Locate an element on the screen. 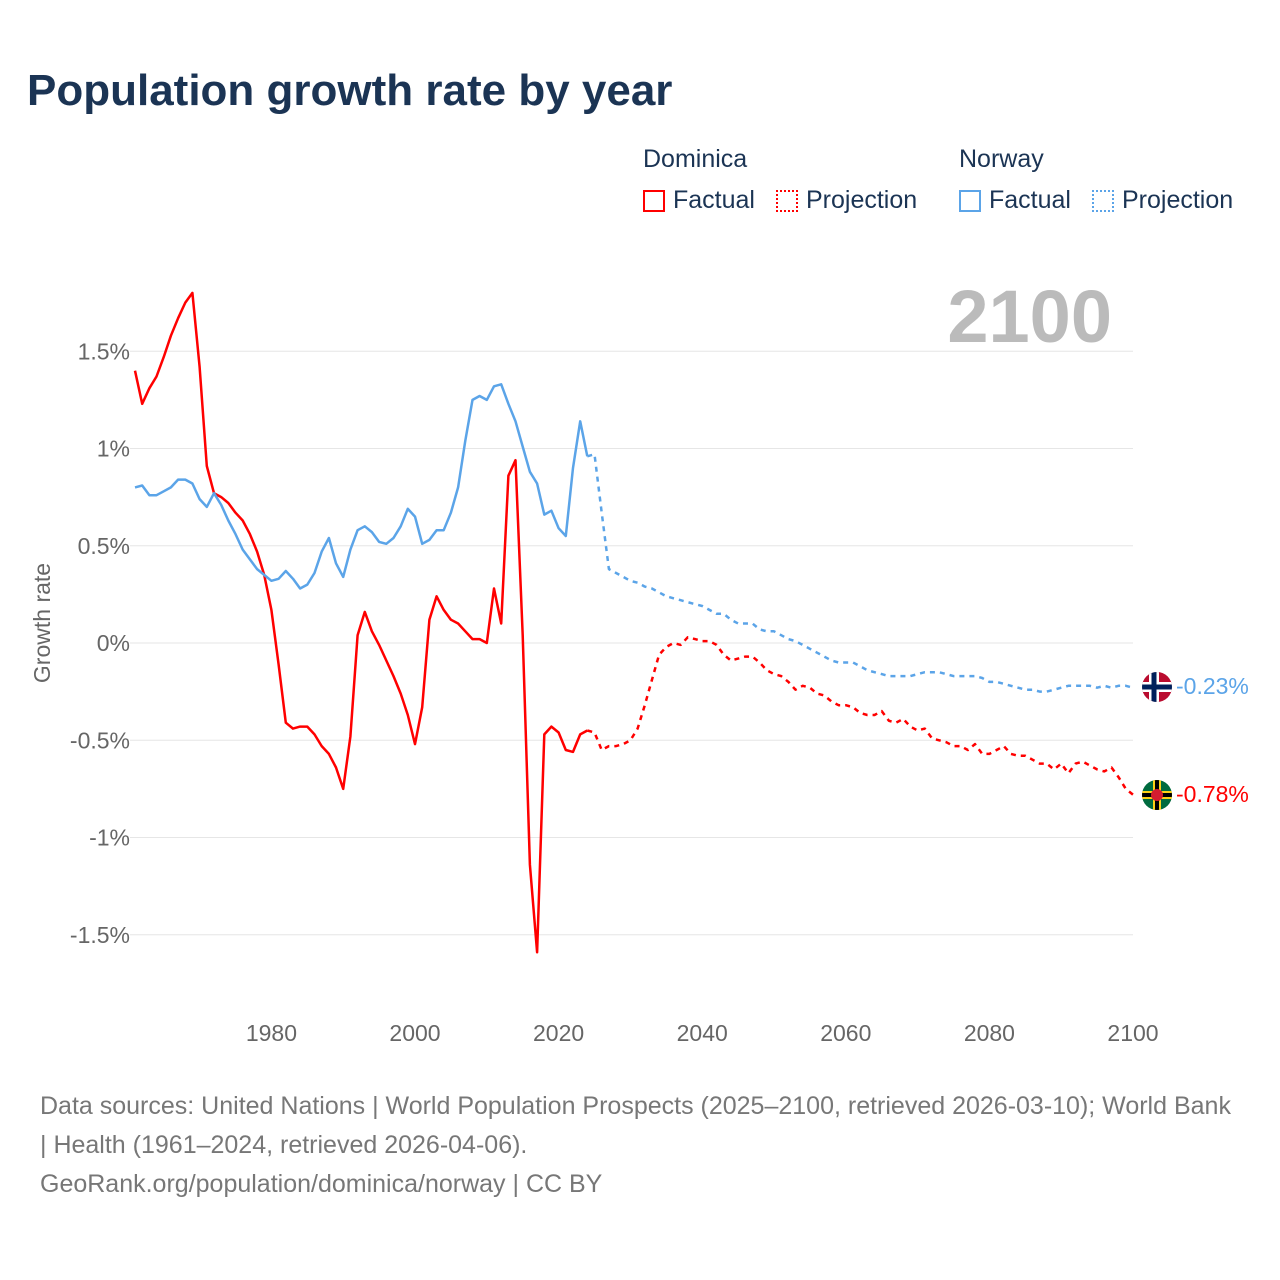 This screenshot has height=1280, width=1280. legend-swatch-dotted-blue is located at coordinates (1103, 200).